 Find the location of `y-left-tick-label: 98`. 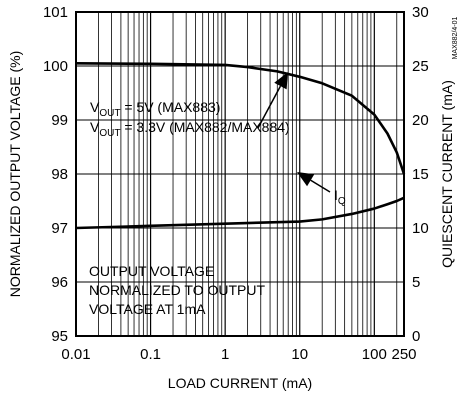

y-left-tick-label: 98 is located at coordinates (59, 174).